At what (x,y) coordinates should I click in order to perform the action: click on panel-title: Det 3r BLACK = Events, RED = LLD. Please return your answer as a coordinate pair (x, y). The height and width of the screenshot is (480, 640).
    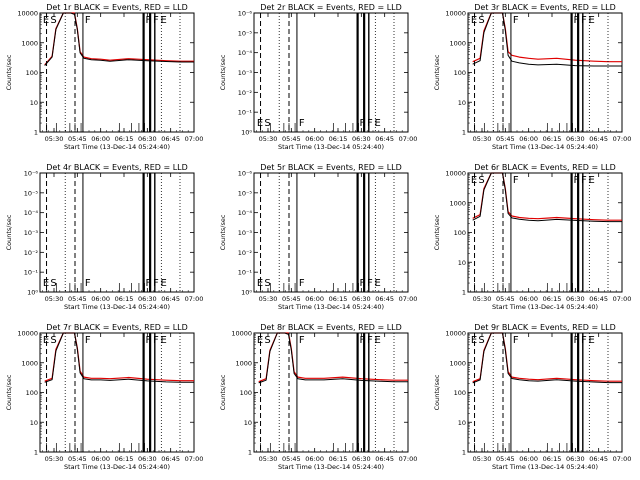
    Looking at the image, I should click on (545, 7).